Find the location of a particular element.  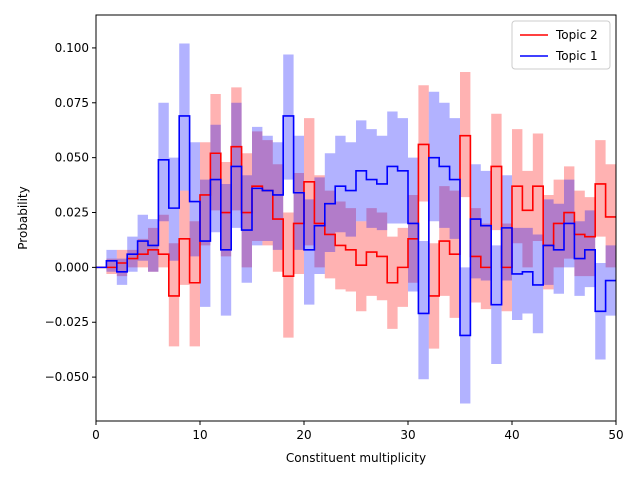

x-axis-ticks: 0 10 20 30 40 50 is located at coordinates (358, 431).